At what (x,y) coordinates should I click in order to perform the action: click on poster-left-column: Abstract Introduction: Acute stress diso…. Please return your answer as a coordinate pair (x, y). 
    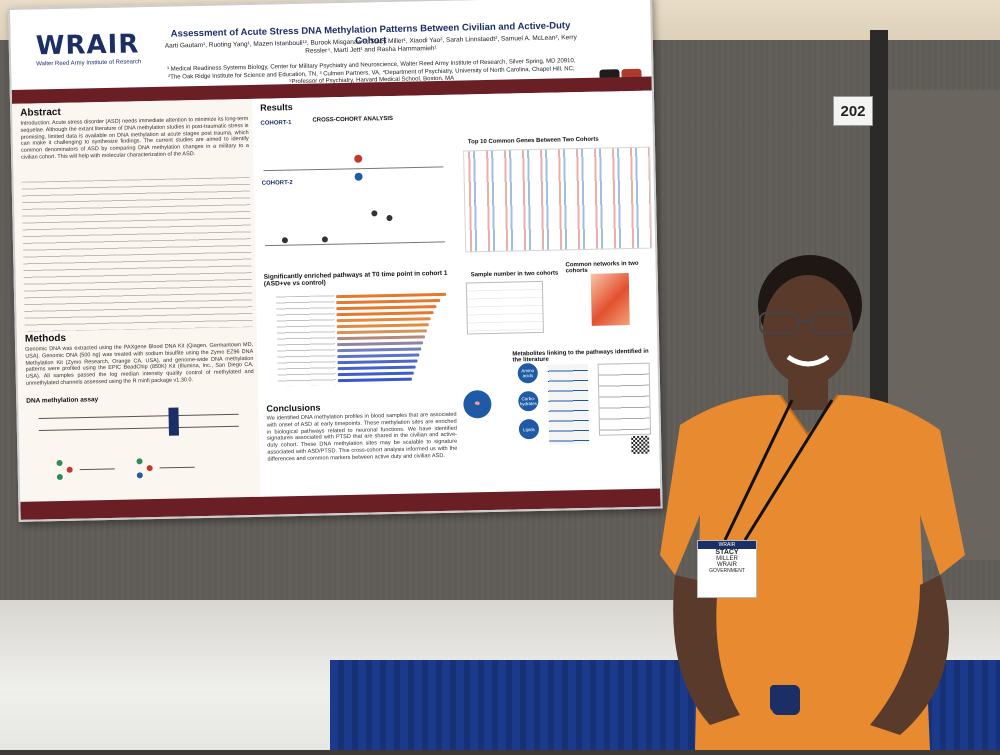
    Looking at the image, I should click on (136, 309).